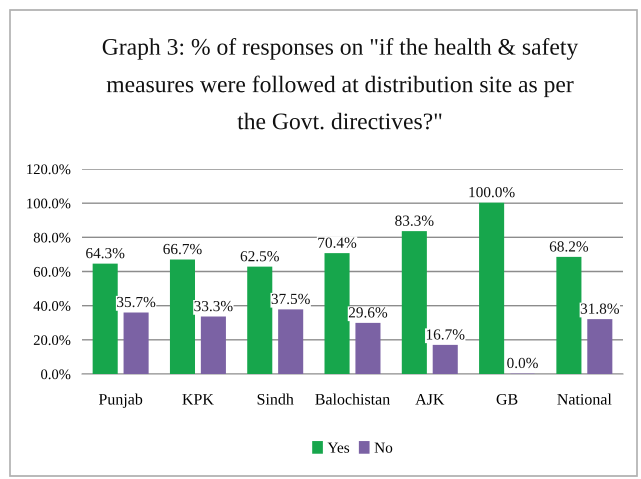 Image resolution: width=641 pixels, height=479 pixels. What do you see at coordinates (259, 256) in the screenshot?
I see `data-label: 62.5%` at bounding box center [259, 256].